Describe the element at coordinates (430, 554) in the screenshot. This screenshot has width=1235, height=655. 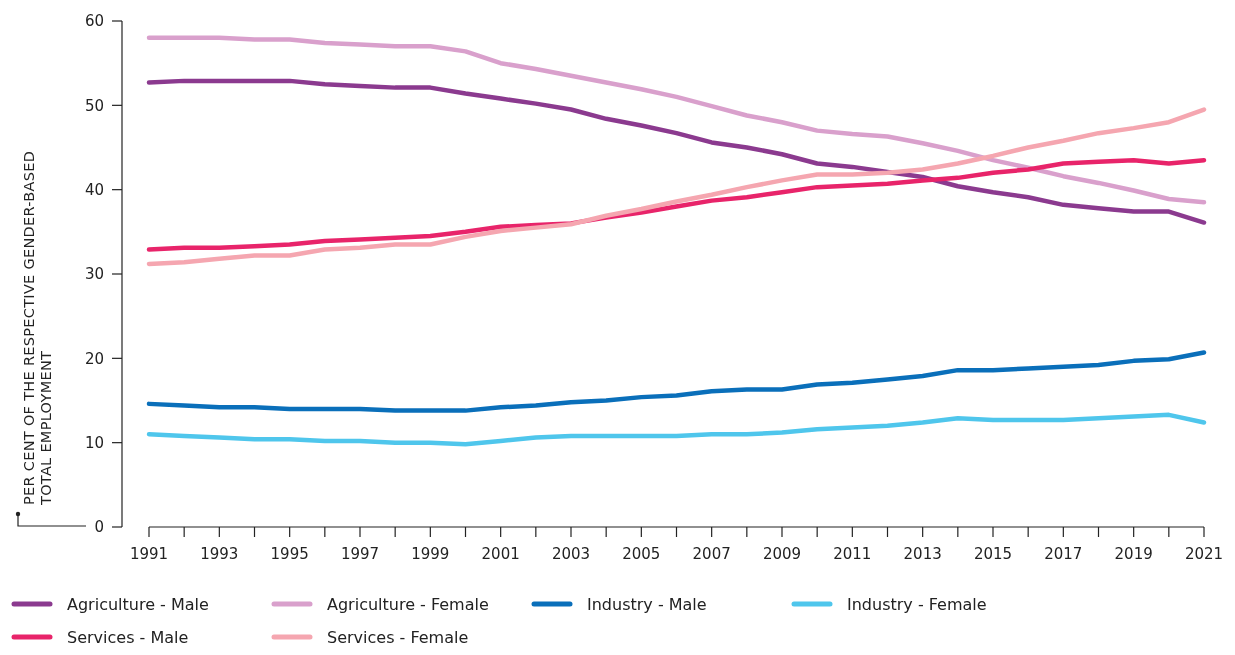
I see `x-tick-label: 1999` at that location.